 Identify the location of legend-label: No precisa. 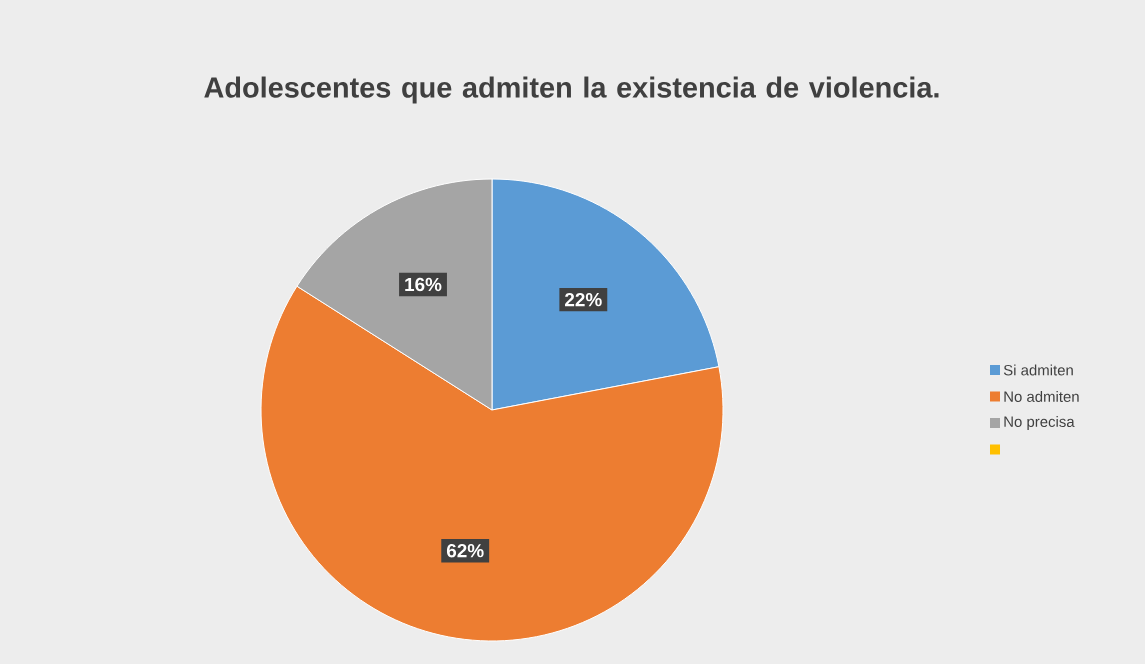
(1039, 423).